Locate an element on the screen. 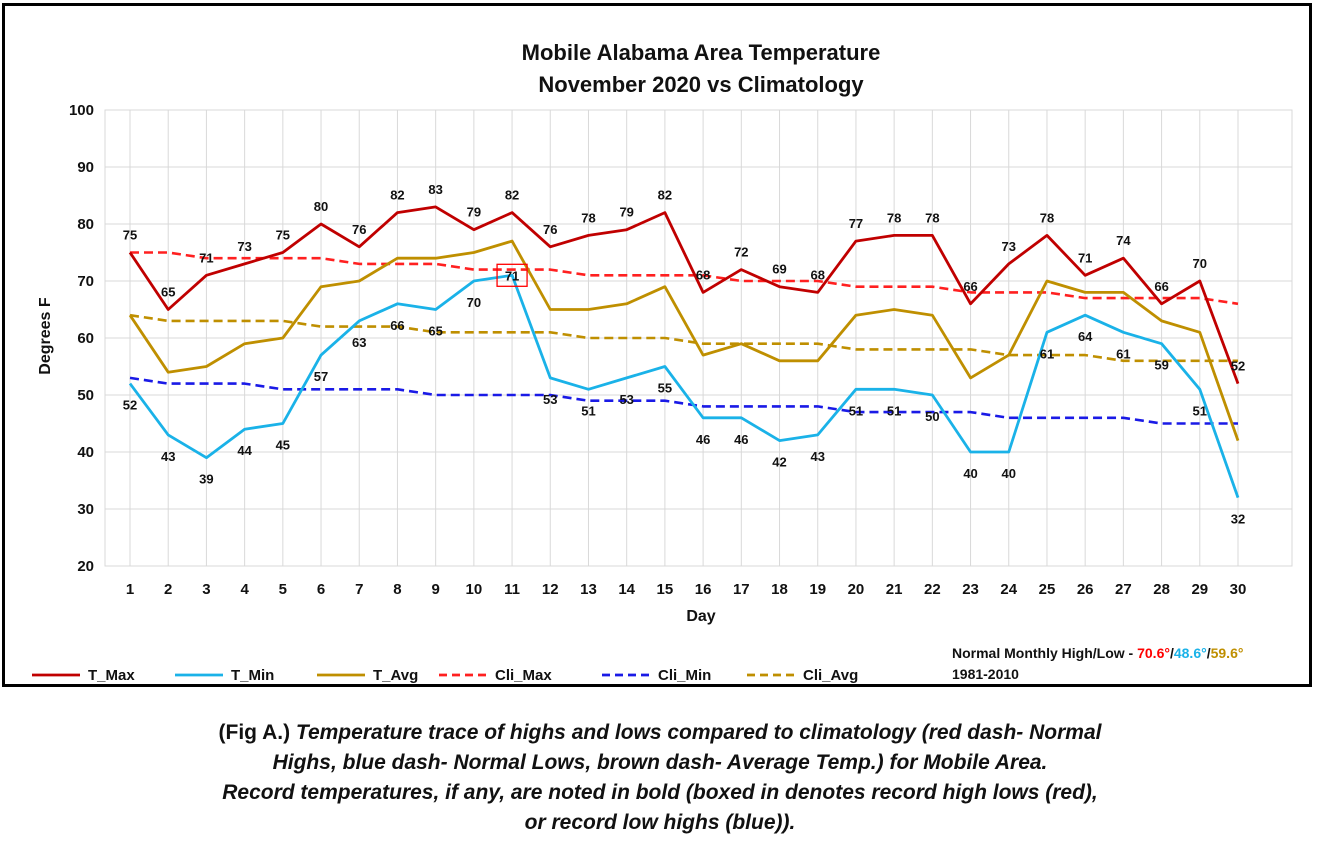 Image resolution: width=1320 pixels, height=853 pixels. series-line-cli-max is located at coordinates (684, 278).